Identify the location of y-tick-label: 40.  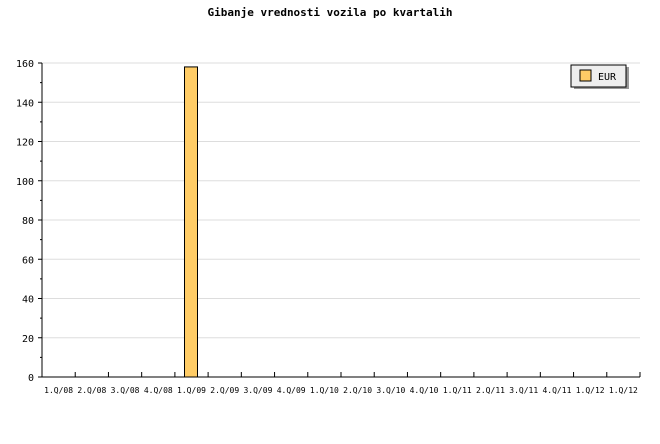
(28, 300).